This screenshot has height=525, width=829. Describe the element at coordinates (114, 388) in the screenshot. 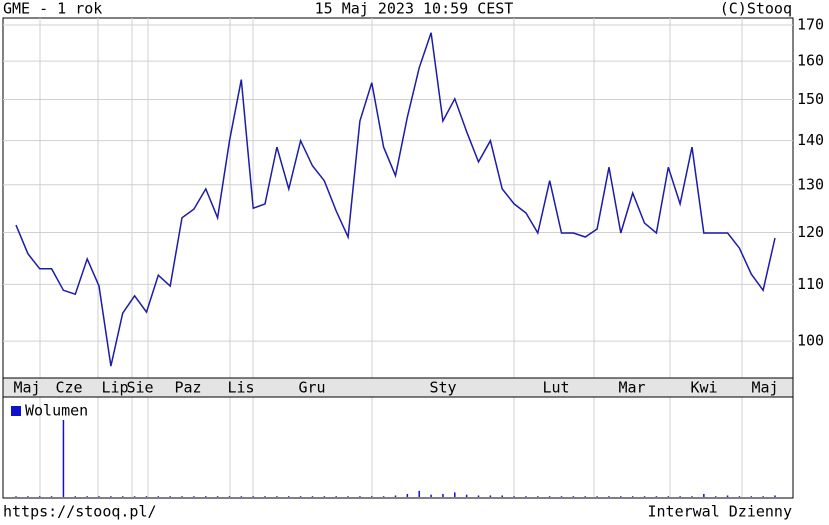

I see `x-tick-label: Lip` at that location.